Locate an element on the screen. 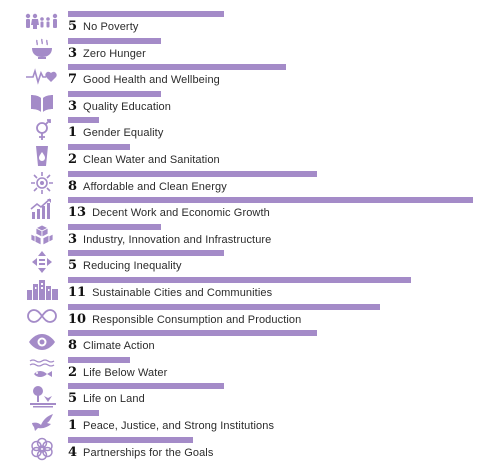 The image size is (480, 468). chart-row: 1 Peace, Justice, and Strong Institutions is located at coordinates (240, 422).